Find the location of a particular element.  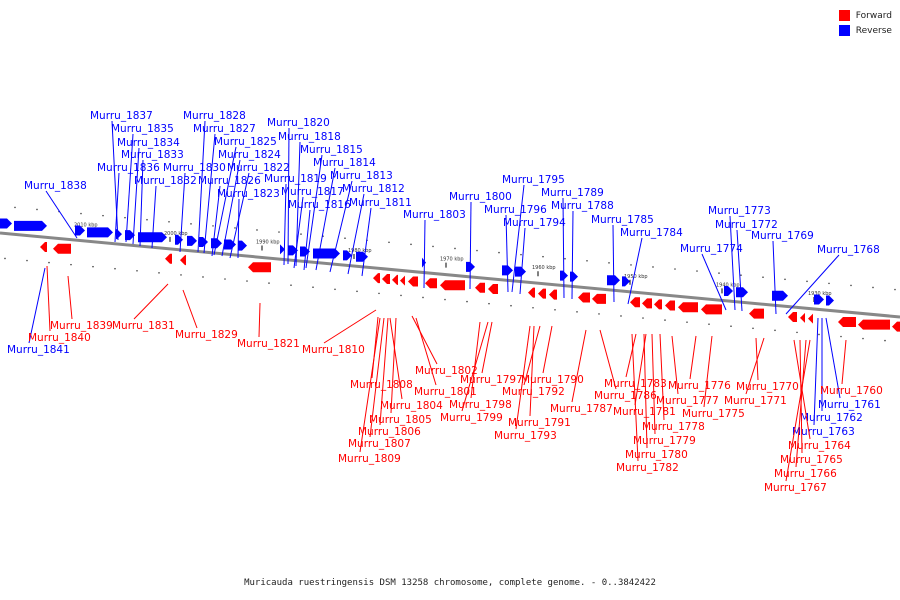

gene-label: Murru_1836 is located at coordinates (128, 168).